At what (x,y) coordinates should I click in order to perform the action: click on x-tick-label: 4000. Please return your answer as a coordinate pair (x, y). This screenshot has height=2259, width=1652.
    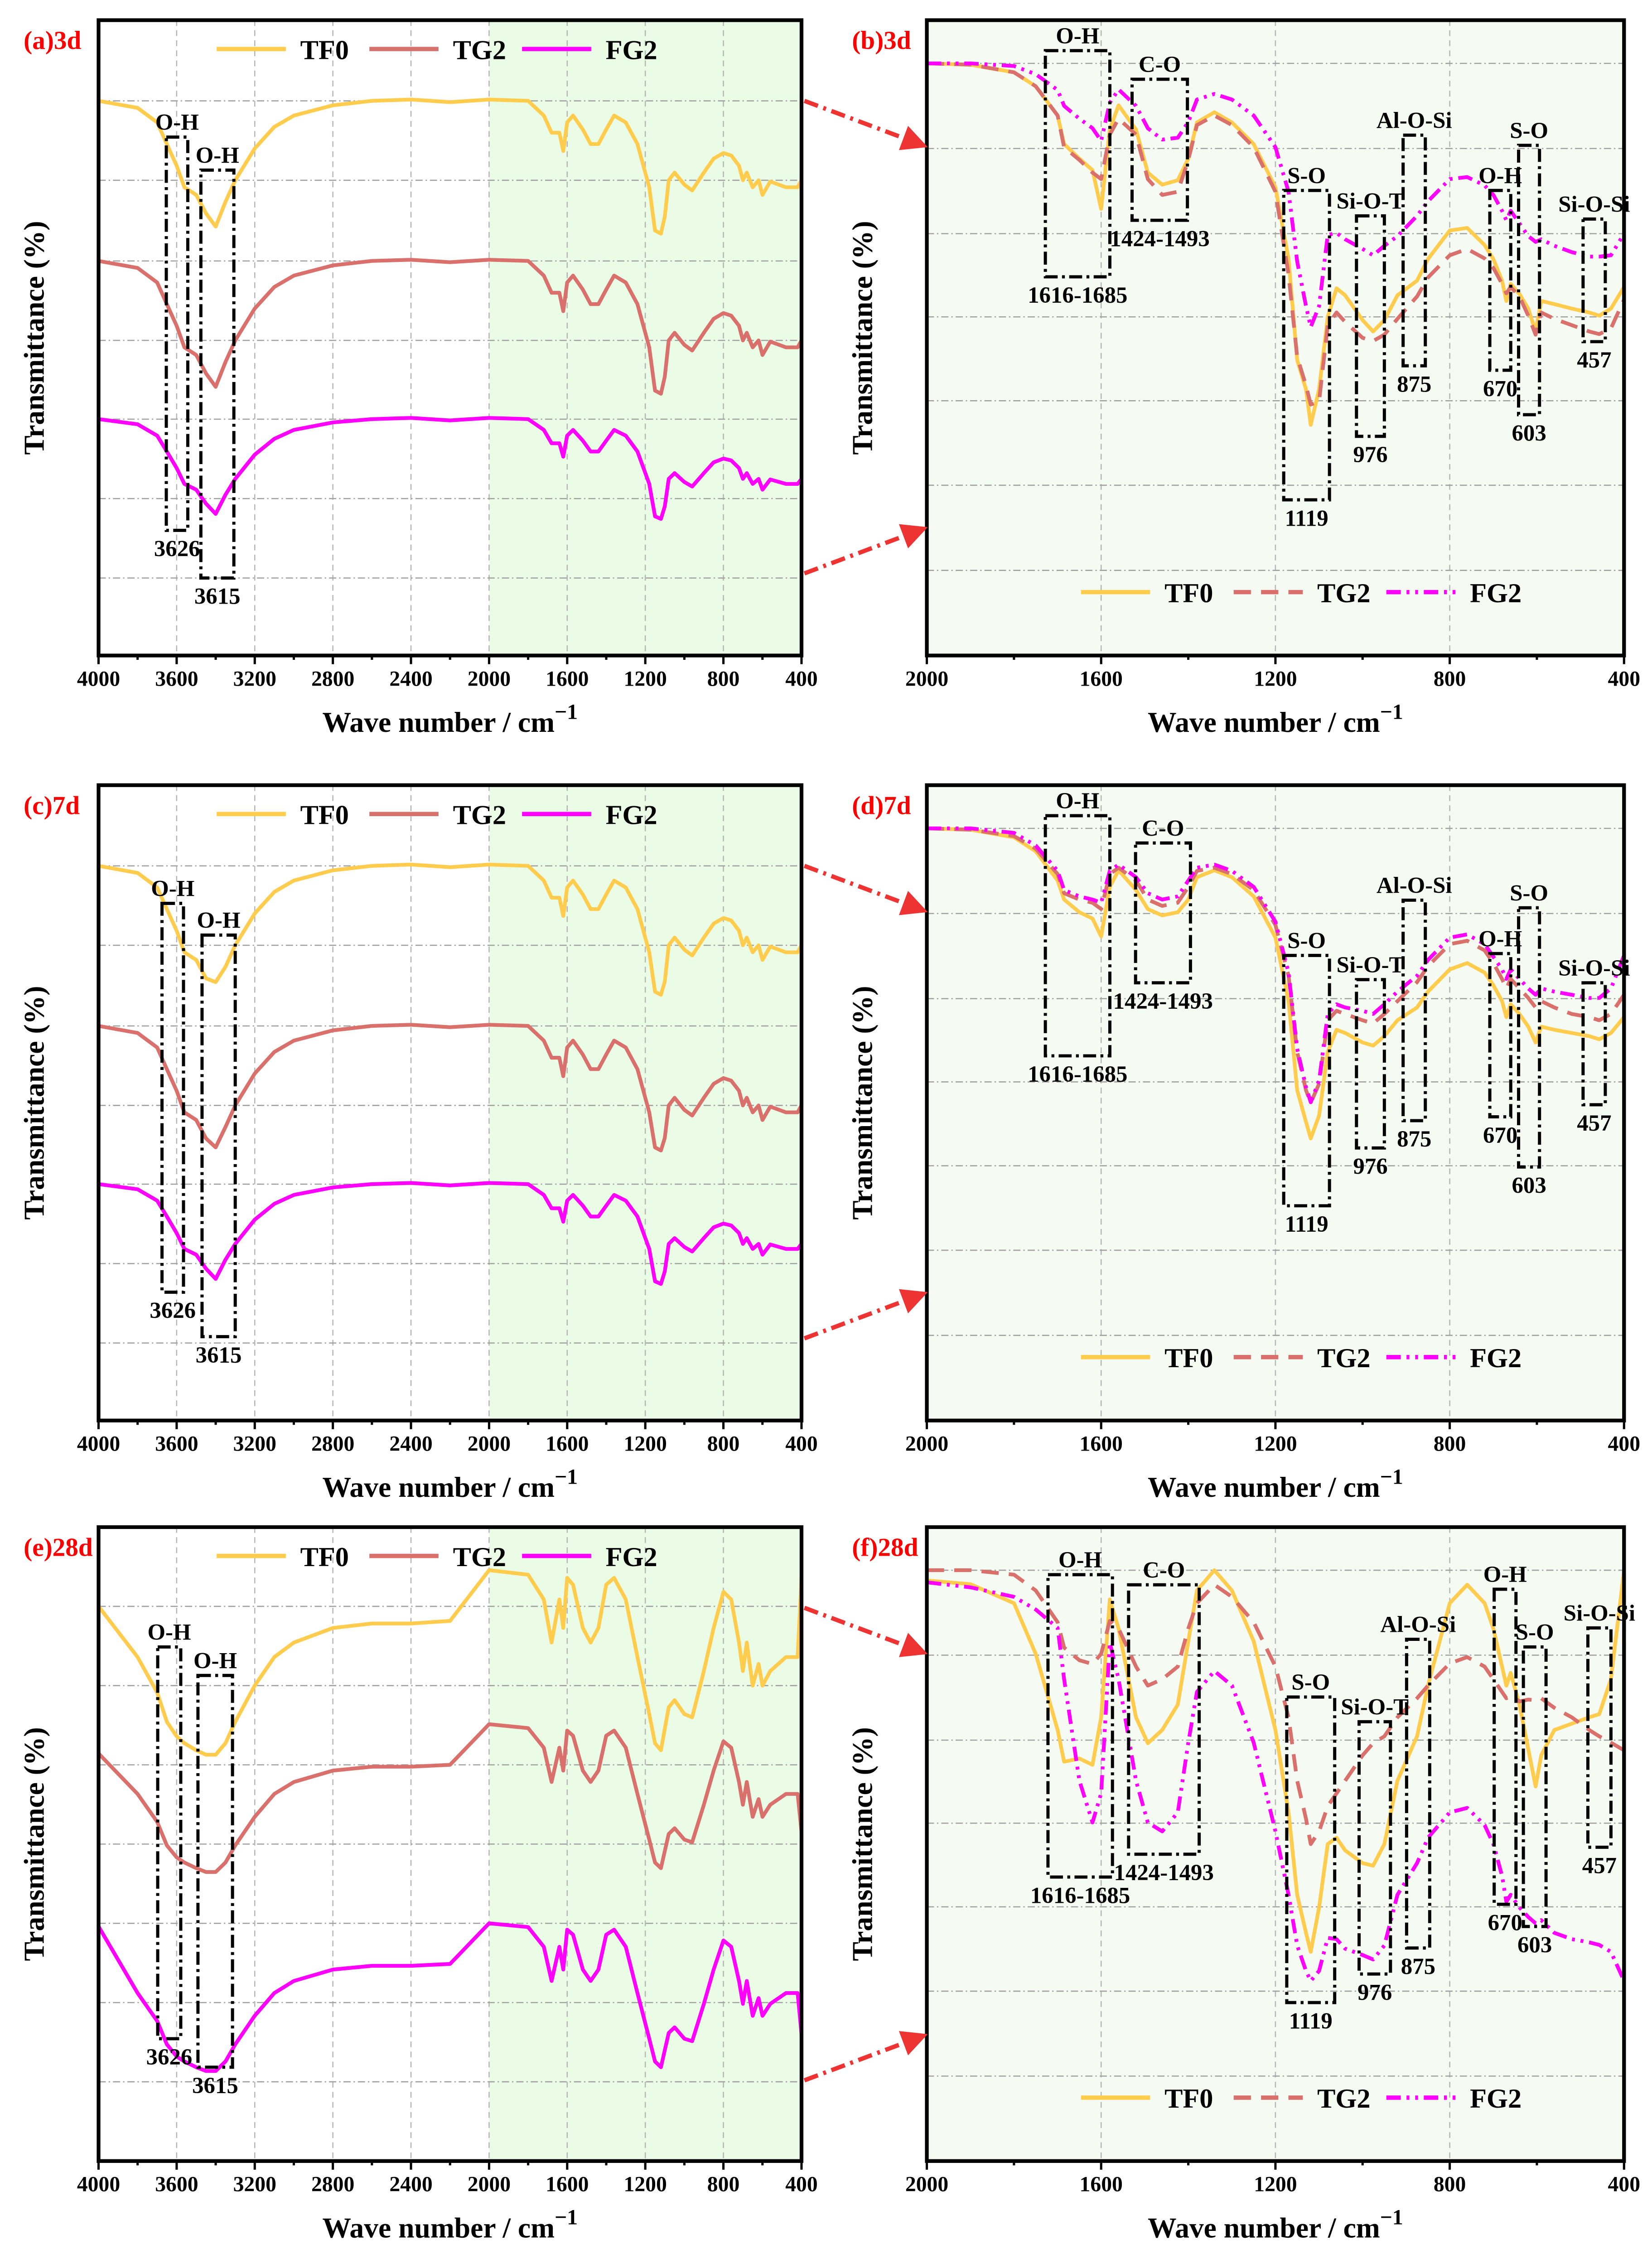
    Looking at the image, I should click on (98, 1444).